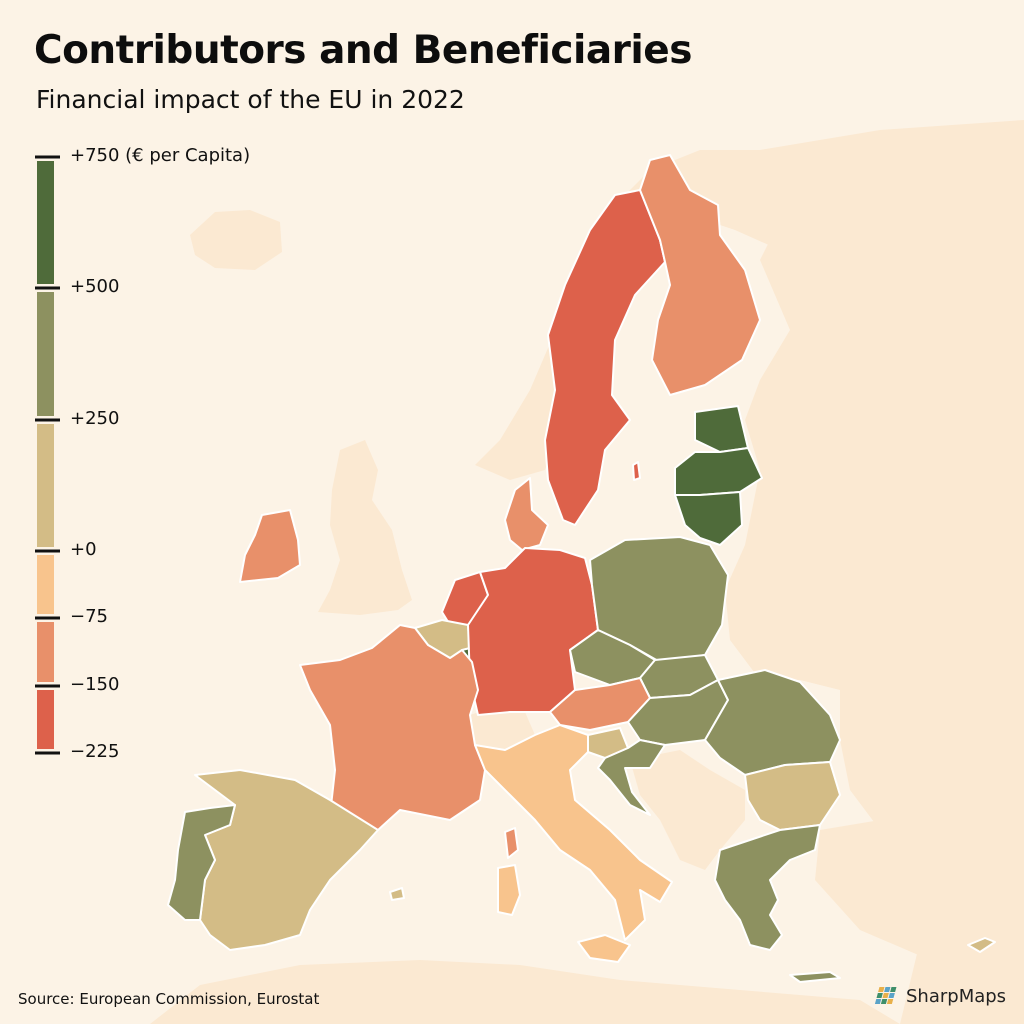 This screenshot has height=1024, width=1024. I want to click on country-bulgaria, so click(792, 796).